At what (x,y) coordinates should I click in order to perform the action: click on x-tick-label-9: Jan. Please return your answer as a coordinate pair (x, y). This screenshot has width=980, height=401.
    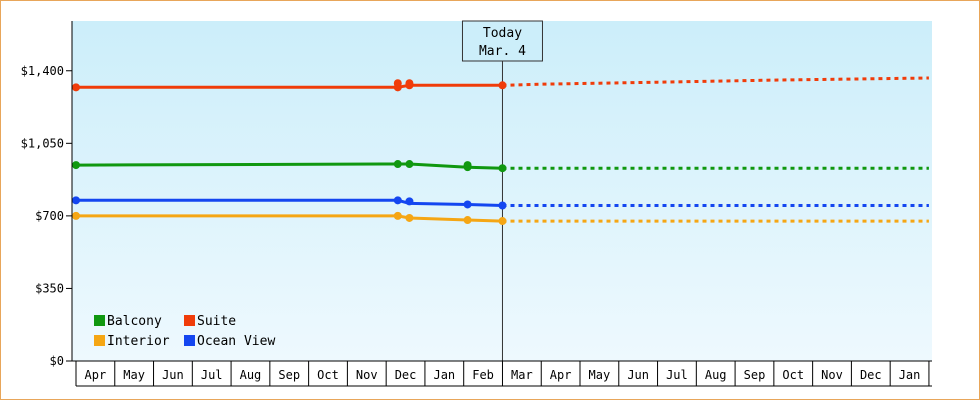
    Looking at the image, I should click on (444, 375).